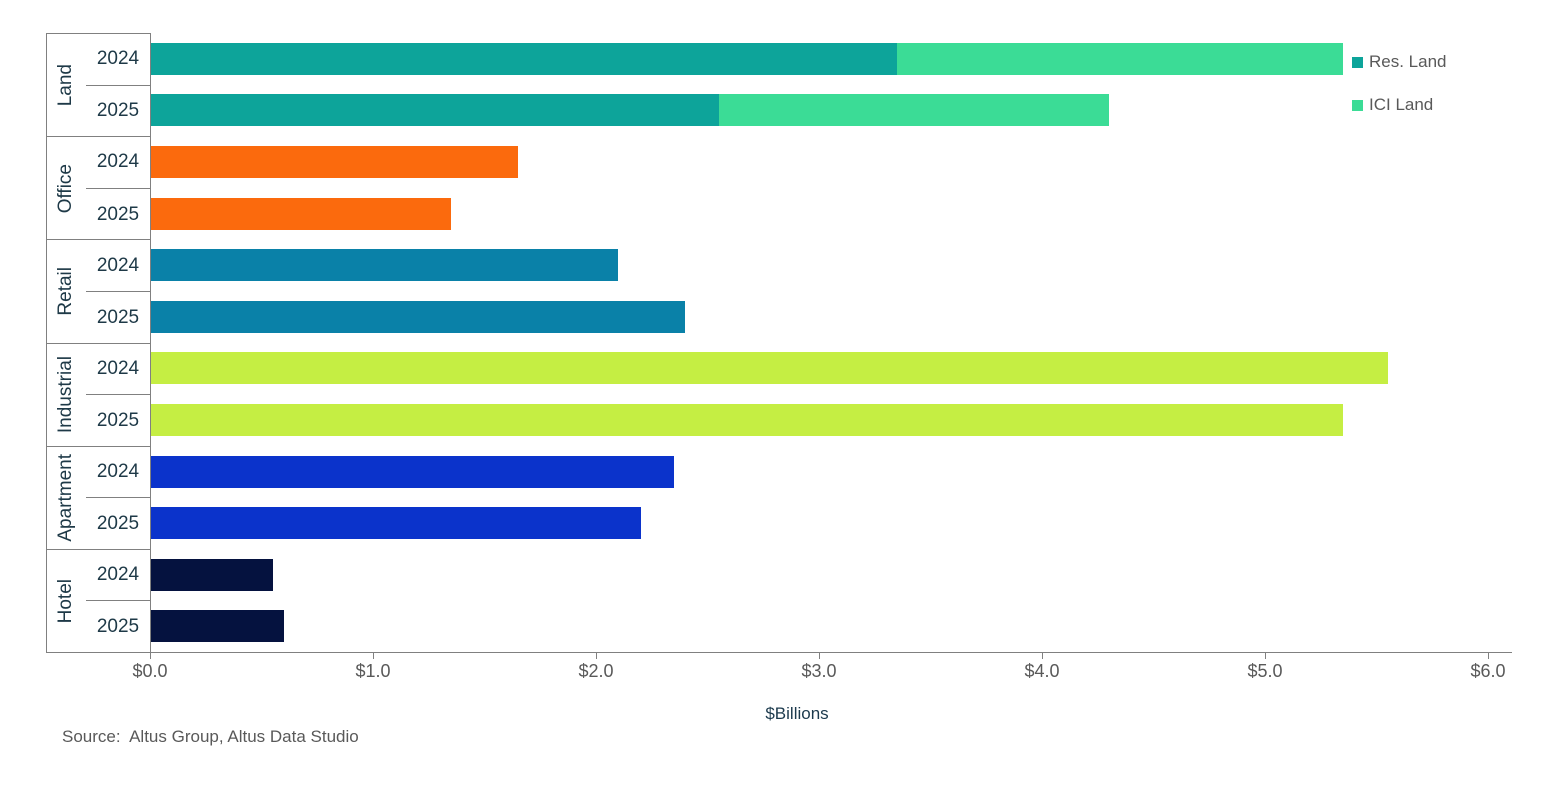 The height and width of the screenshot is (786, 1545). I want to click on bar-land-2024, so click(747, 58).